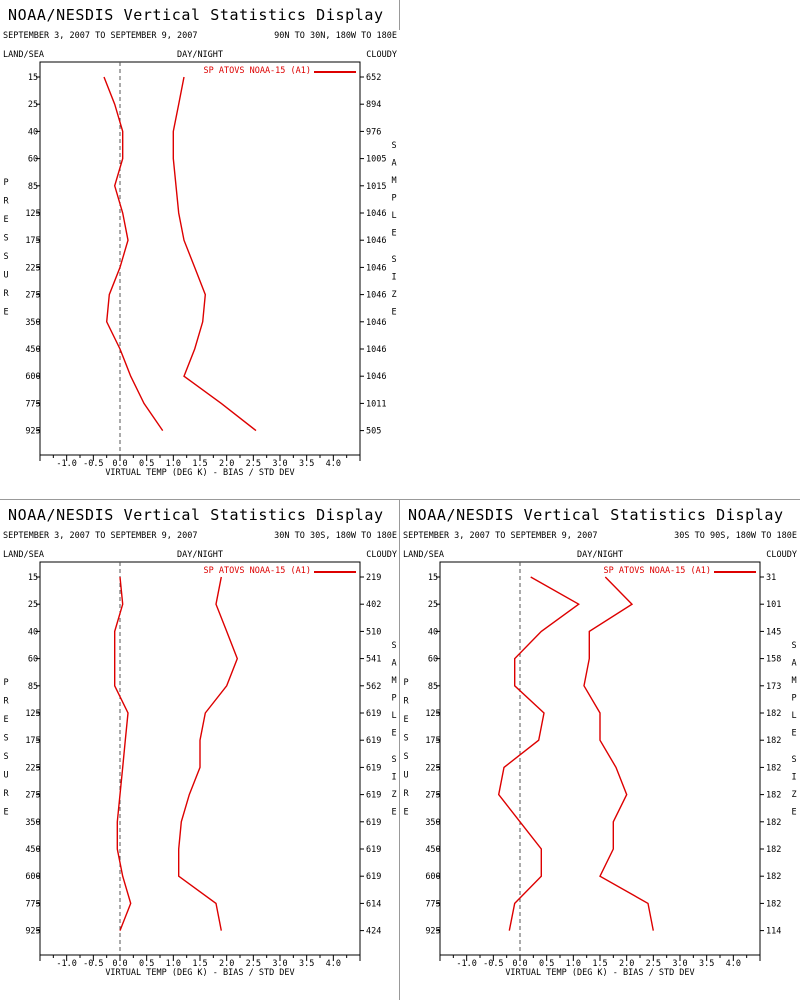 This screenshot has height=1005, width=800. I want to click on pressure-label: 600, so click(32, 877).